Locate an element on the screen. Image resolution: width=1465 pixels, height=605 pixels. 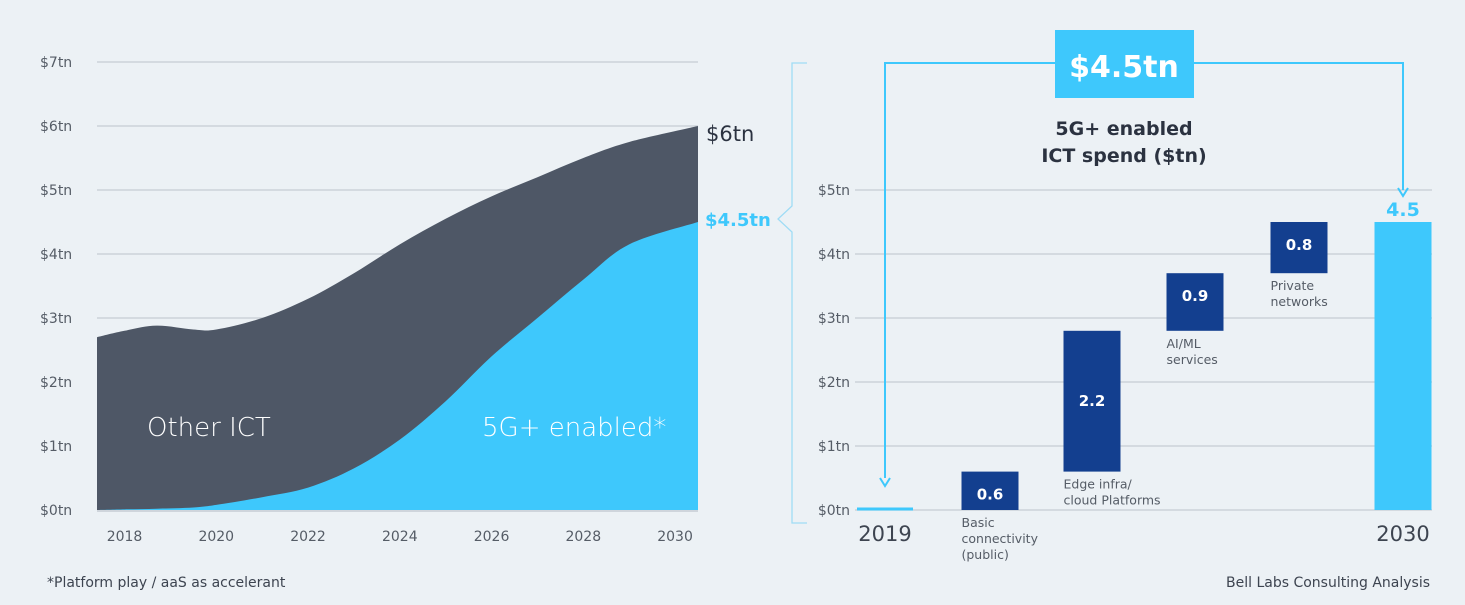
y-tick-label: $6tn is located at coordinates (56, 127).